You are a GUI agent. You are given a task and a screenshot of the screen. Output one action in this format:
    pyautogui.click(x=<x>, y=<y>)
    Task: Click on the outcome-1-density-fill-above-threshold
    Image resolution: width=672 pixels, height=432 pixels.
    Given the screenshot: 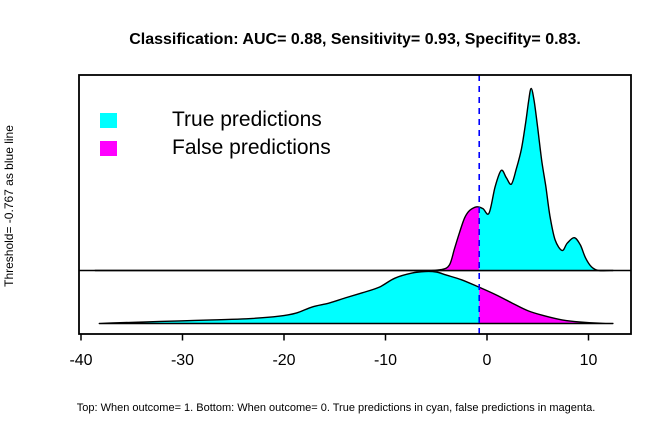 What is the action you would take?
    pyautogui.click(x=546, y=179)
    